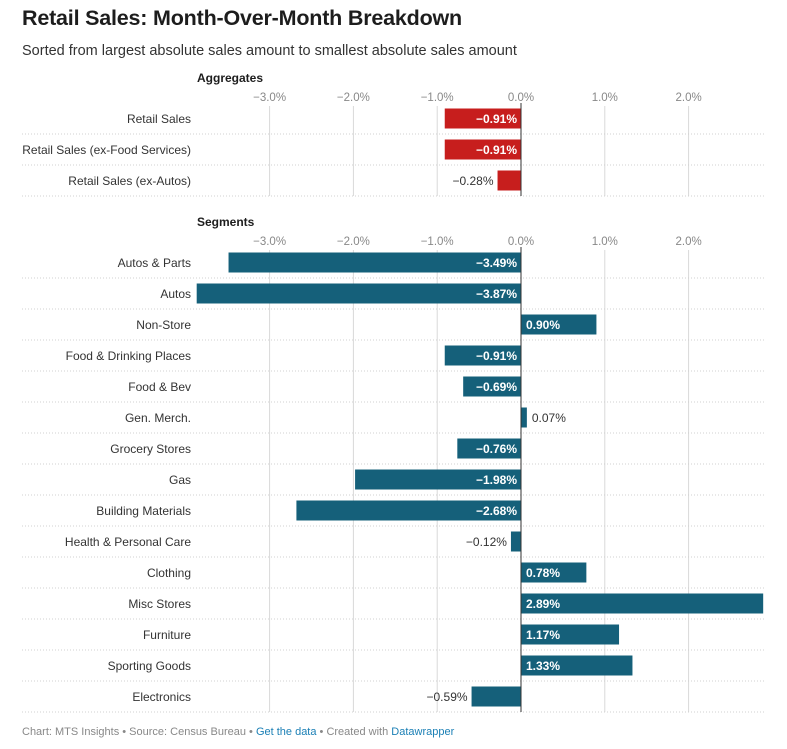  Describe the element at coordinates (269, 242) in the screenshot. I see `segments-x-tick-label: −3.0%` at that location.